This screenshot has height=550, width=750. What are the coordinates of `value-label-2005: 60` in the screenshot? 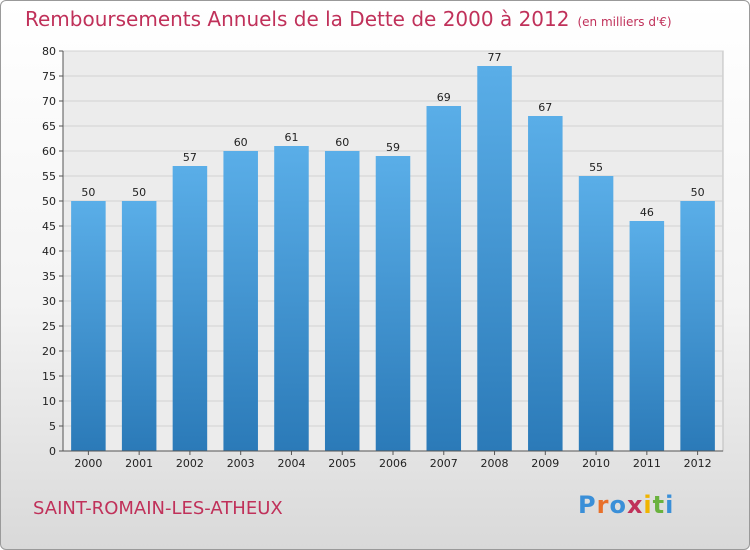 It's located at (342, 142).